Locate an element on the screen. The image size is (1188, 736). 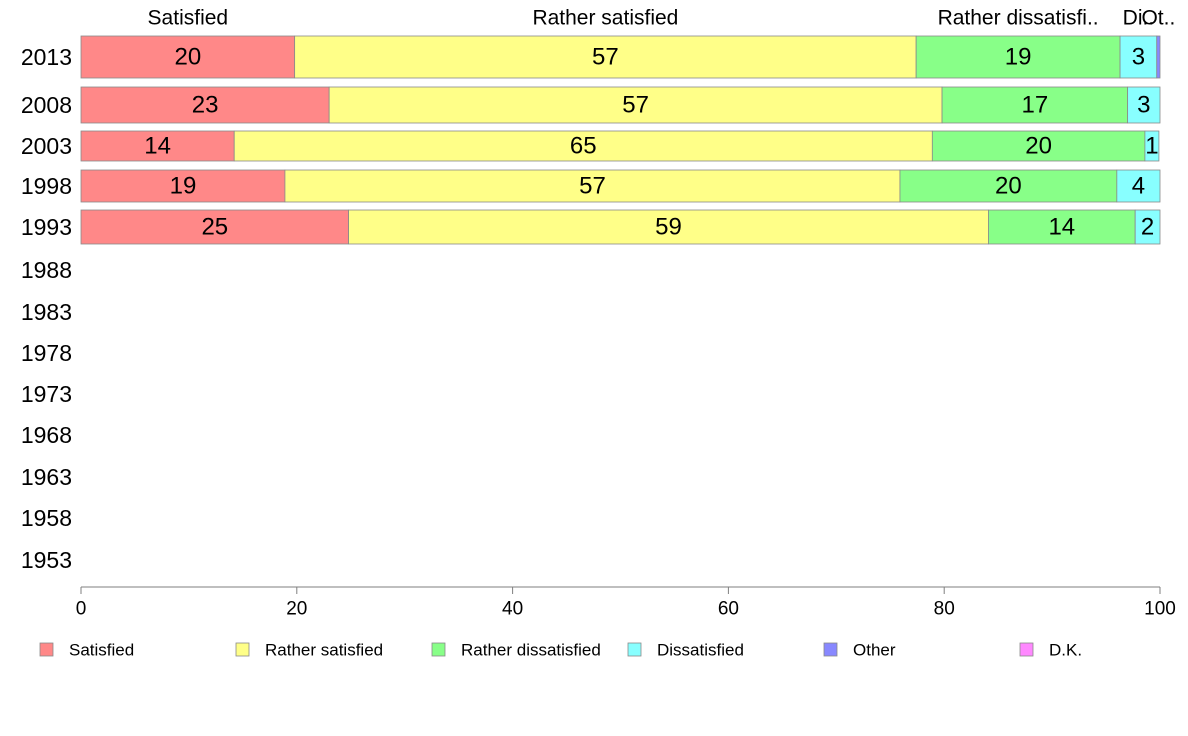
data-label-1993-rather-satisfied: 59 is located at coordinates (668, 227).